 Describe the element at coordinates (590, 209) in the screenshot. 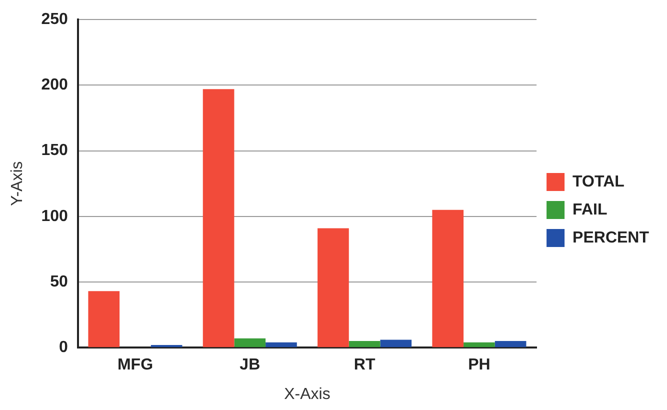

I see `legend-label: FAIL` at that location.